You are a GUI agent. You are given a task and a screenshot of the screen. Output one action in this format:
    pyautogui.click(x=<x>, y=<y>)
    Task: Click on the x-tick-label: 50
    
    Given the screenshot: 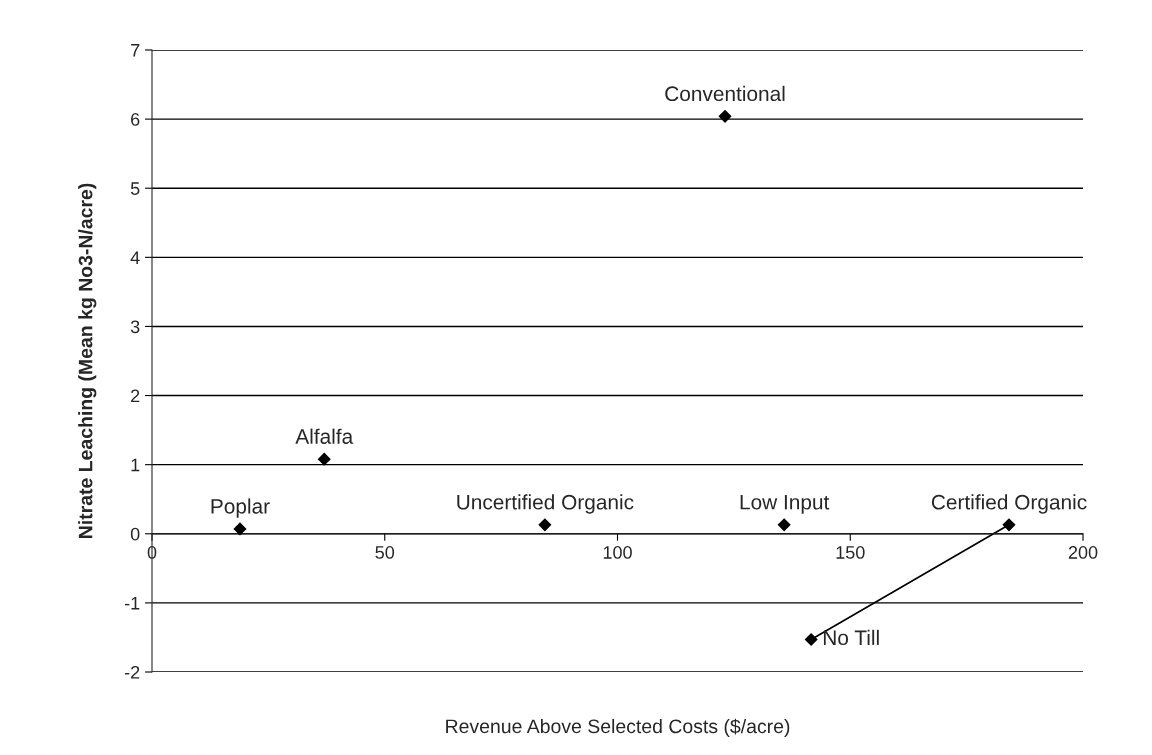 What is the action you would take?
    pyautogui.click(x=385, y=552)
    